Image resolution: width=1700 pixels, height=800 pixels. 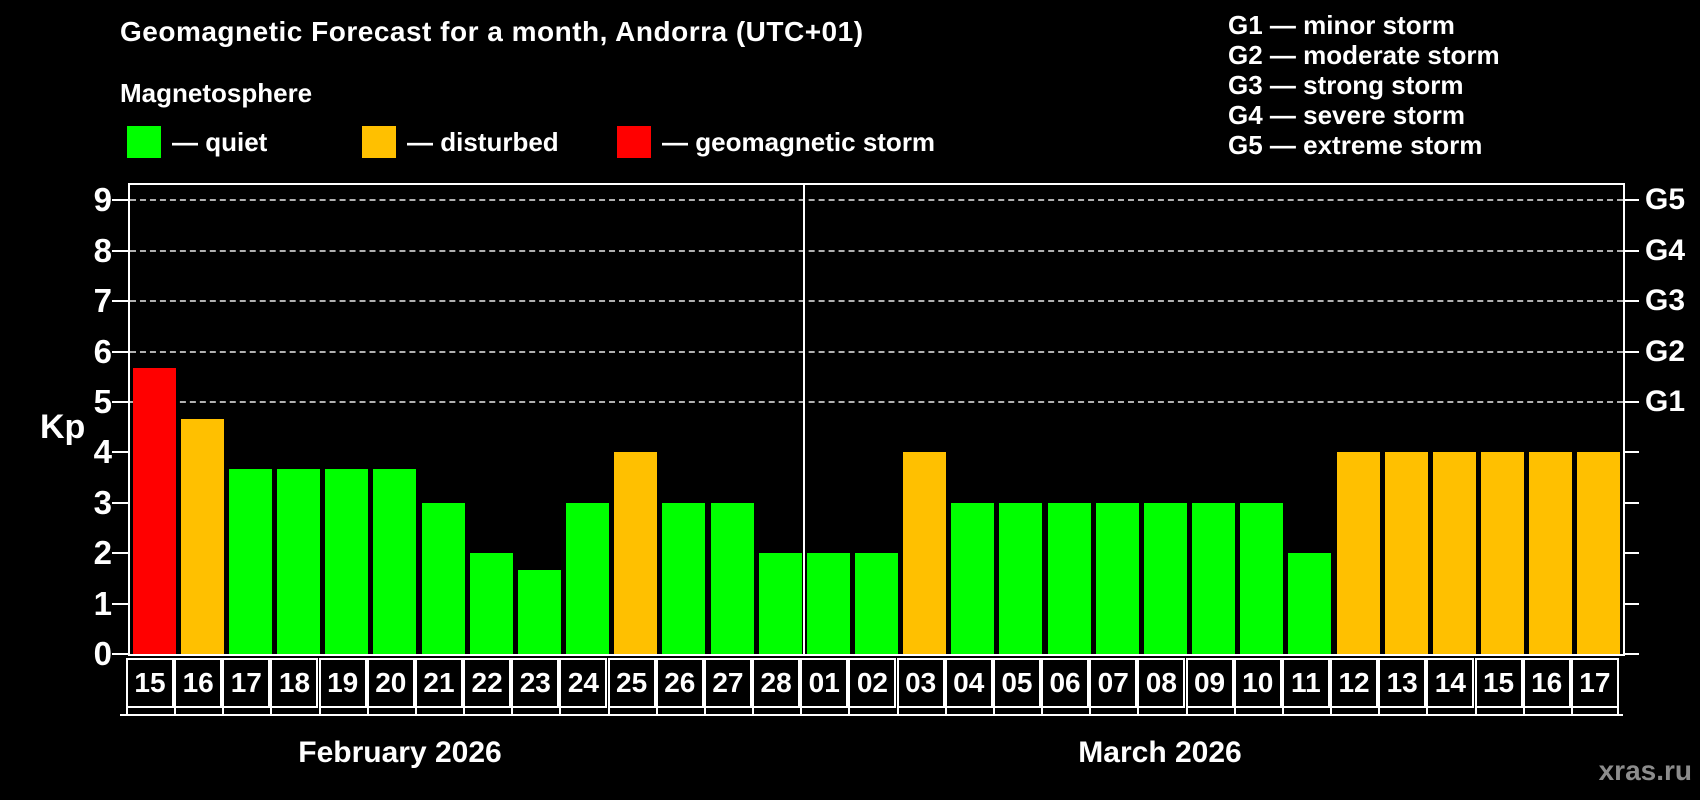 I want to click on gridline-kp9, so click(x=876, y=200).